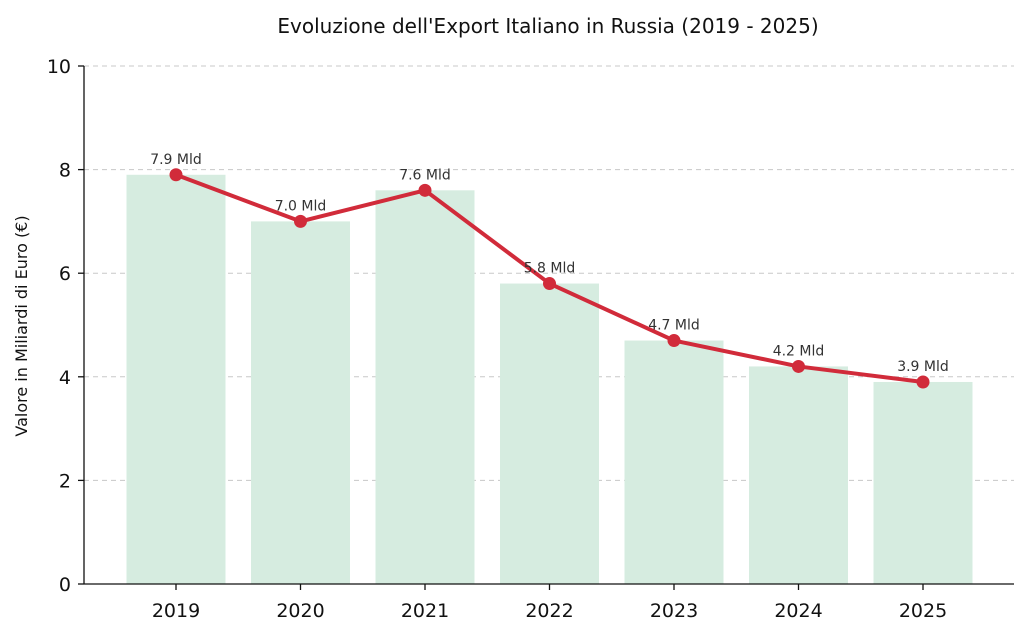 The image size is (1028, 637). What do you see at coordinates (65, 378) in the screenshot?
I see `y-tick-label: 4` at bounding box center [65, 378].